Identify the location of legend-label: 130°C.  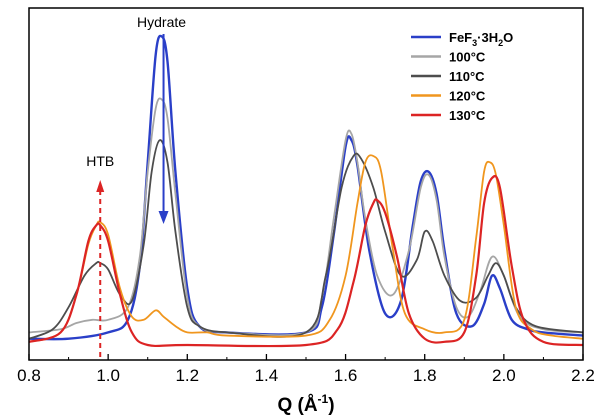
(467, 115).